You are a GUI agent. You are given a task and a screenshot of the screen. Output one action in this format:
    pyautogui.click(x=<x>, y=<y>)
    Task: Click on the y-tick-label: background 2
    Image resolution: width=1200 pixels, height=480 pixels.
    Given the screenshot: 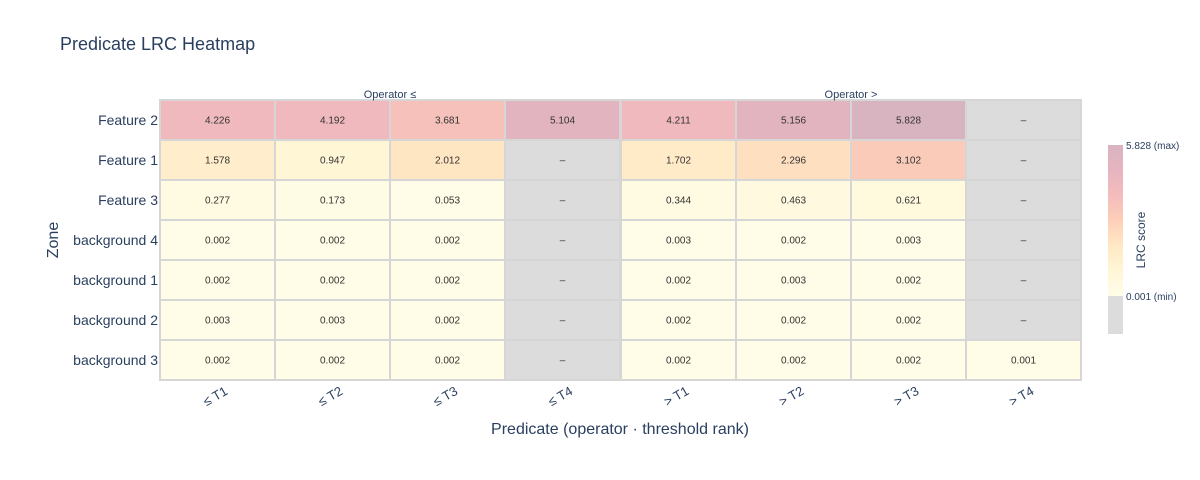 What is the action you would take?
    pyautogui.click(x=115, y=320)
    